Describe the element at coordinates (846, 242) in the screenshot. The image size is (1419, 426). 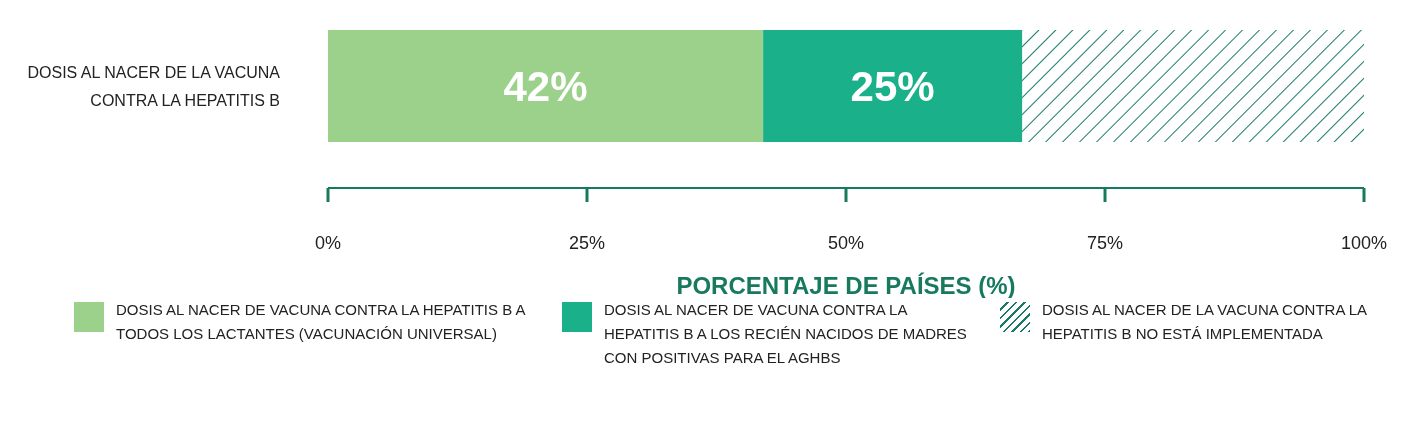
I see `x-tick-label: 50%` at that location.